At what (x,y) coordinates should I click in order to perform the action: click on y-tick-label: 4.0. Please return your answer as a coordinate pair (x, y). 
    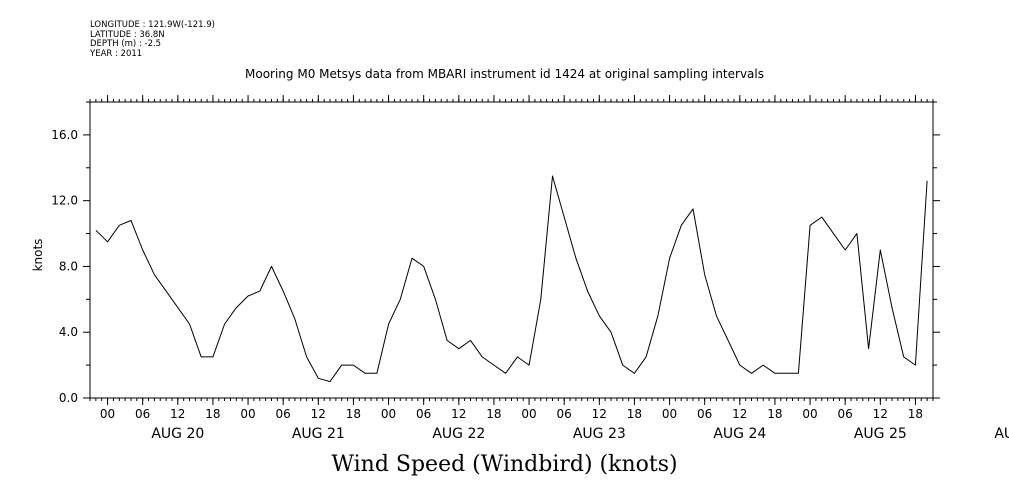
    Looking at the image, I should click on (68, 332).